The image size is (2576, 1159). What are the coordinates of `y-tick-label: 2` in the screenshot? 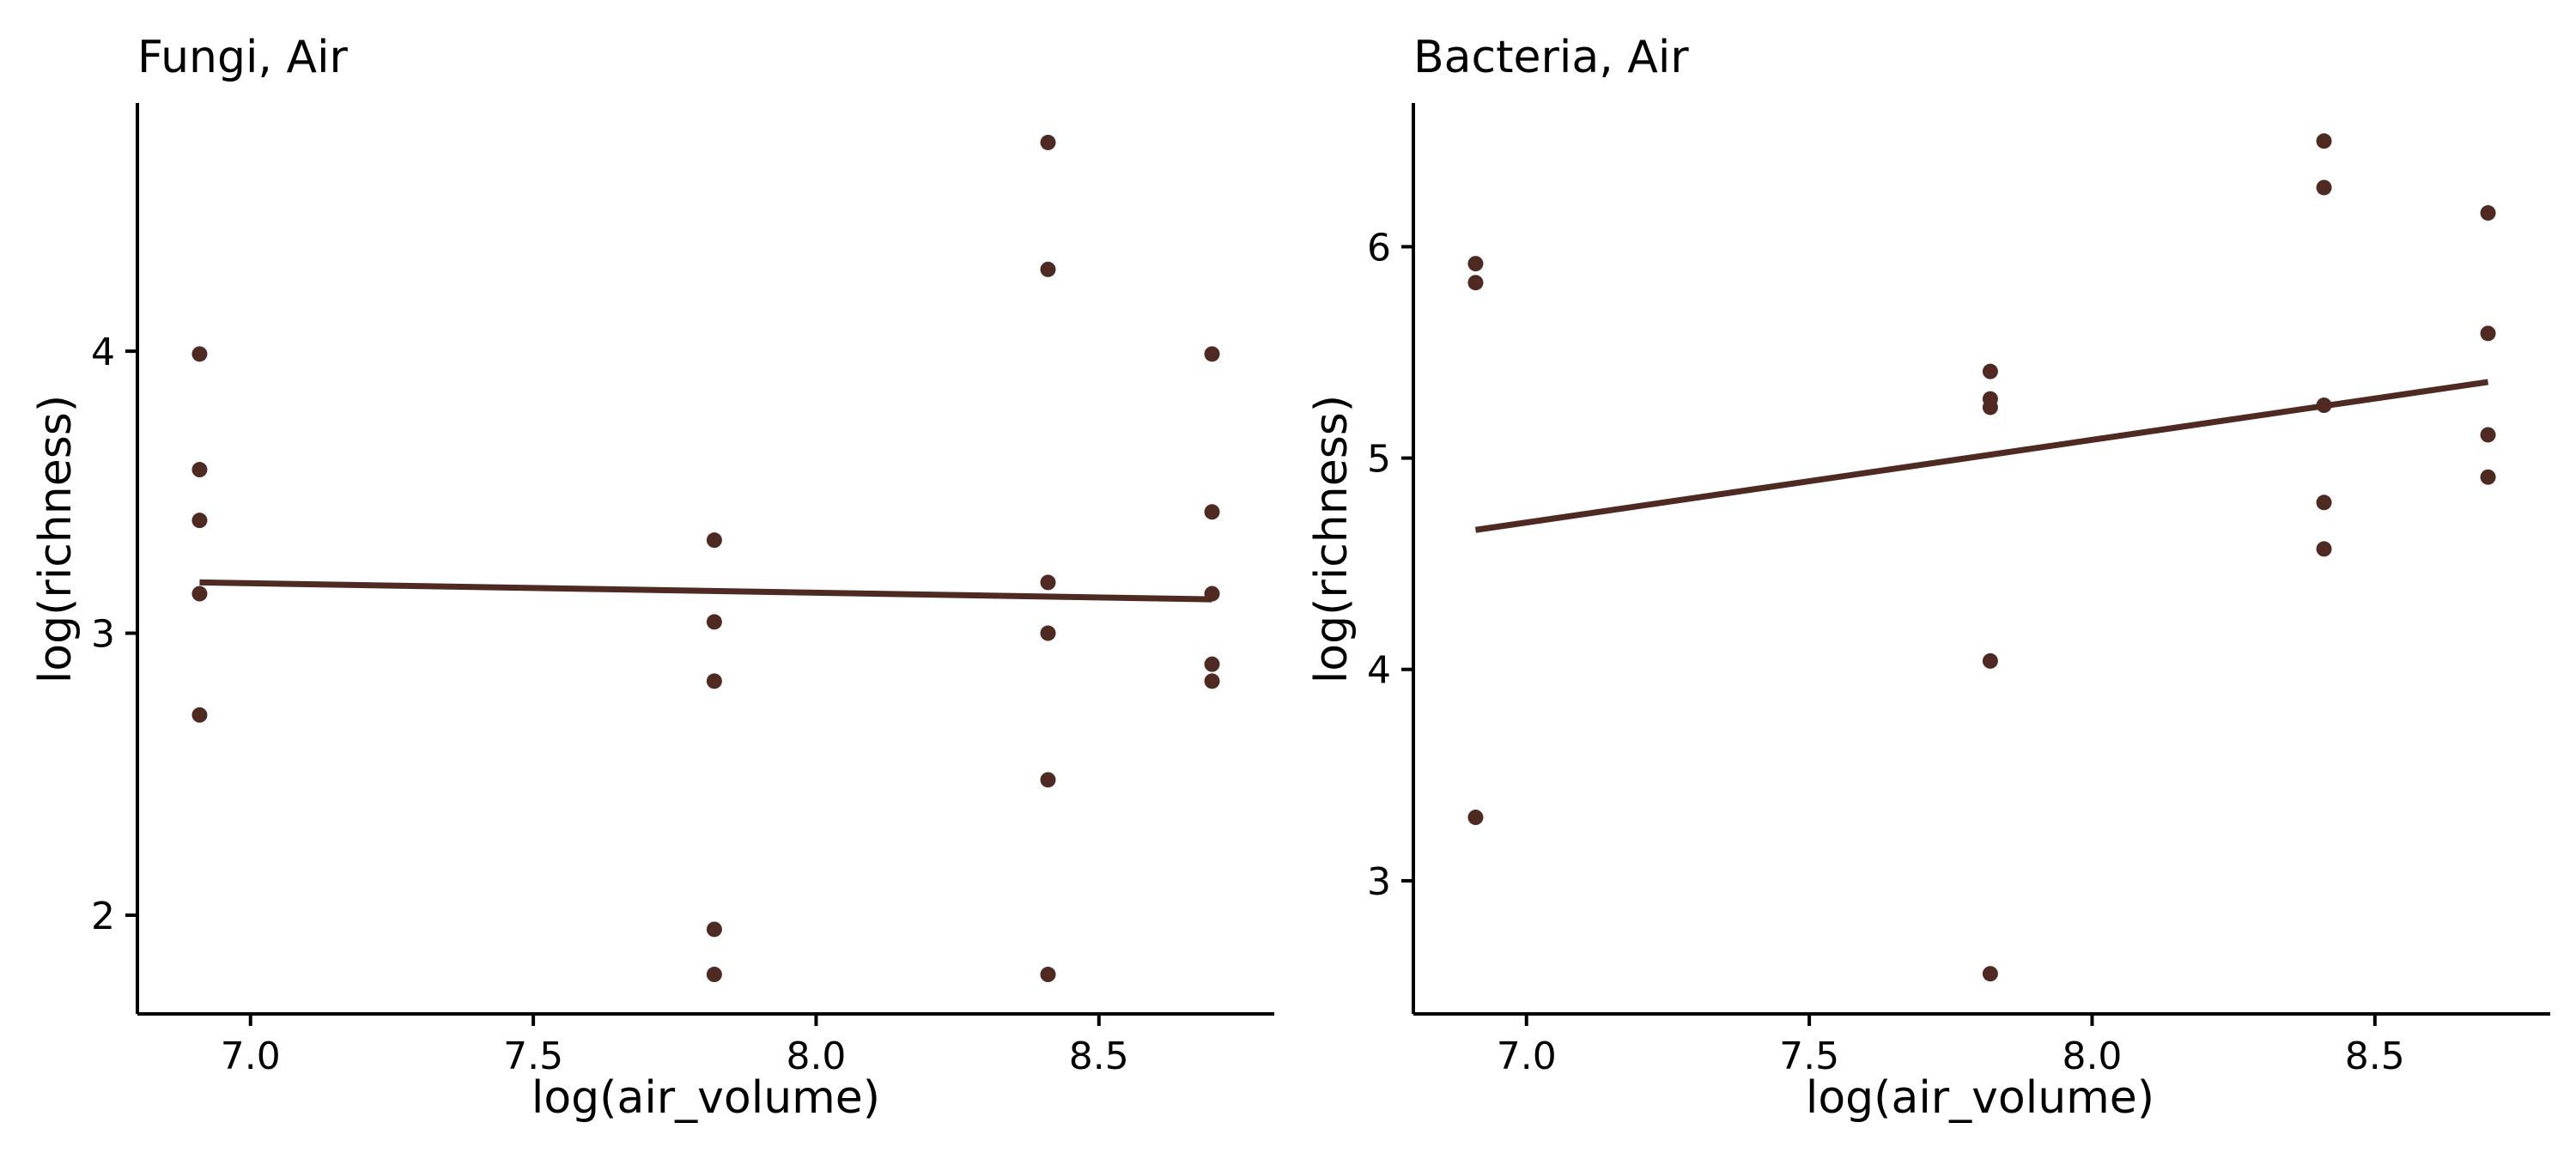 It's located at (103, 916).